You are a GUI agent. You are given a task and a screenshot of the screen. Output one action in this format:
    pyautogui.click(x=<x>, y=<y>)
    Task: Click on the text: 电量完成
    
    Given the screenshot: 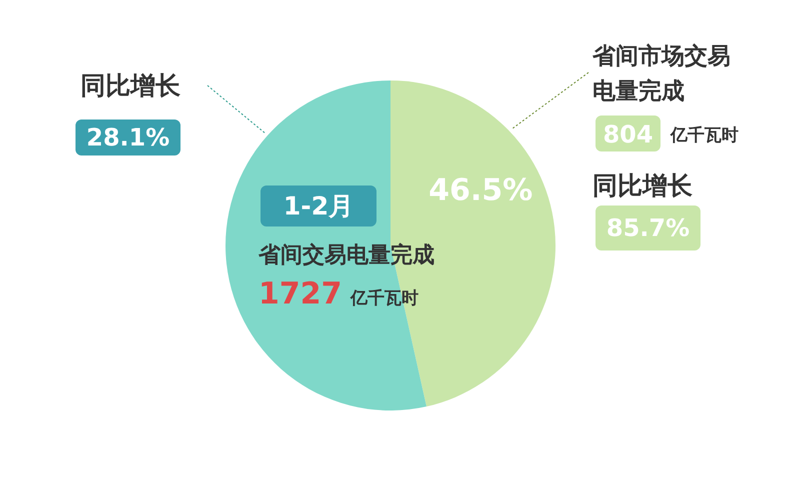 What is the action you would take?
    pyautogui.click(x=638, y=91)
    